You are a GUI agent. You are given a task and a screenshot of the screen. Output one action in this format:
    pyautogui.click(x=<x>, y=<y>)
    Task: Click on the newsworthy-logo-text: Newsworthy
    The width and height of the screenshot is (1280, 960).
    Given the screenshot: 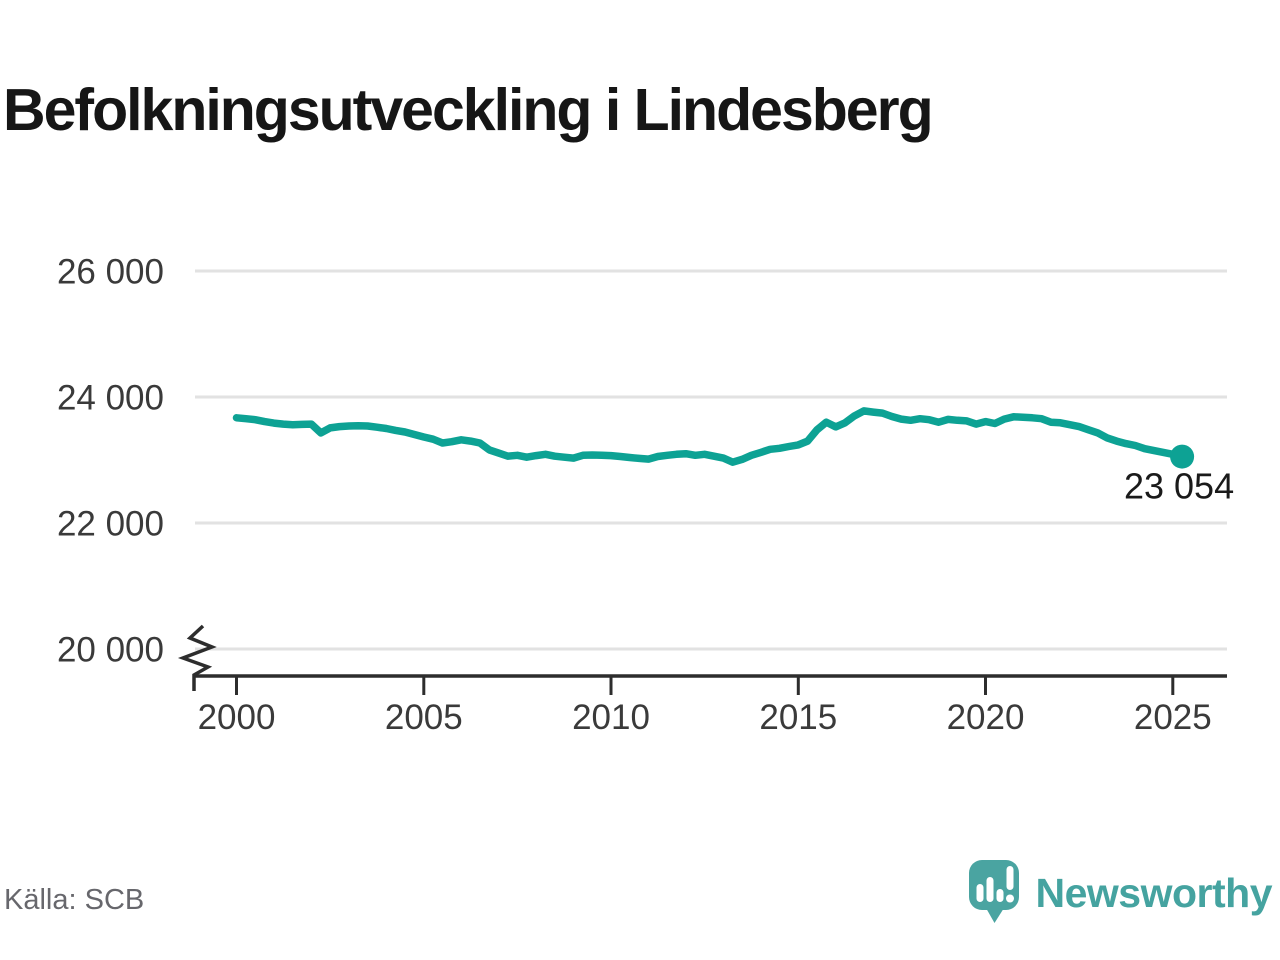 What is the action you would take?
    pyautogui.click(x=1154, y=892)
    